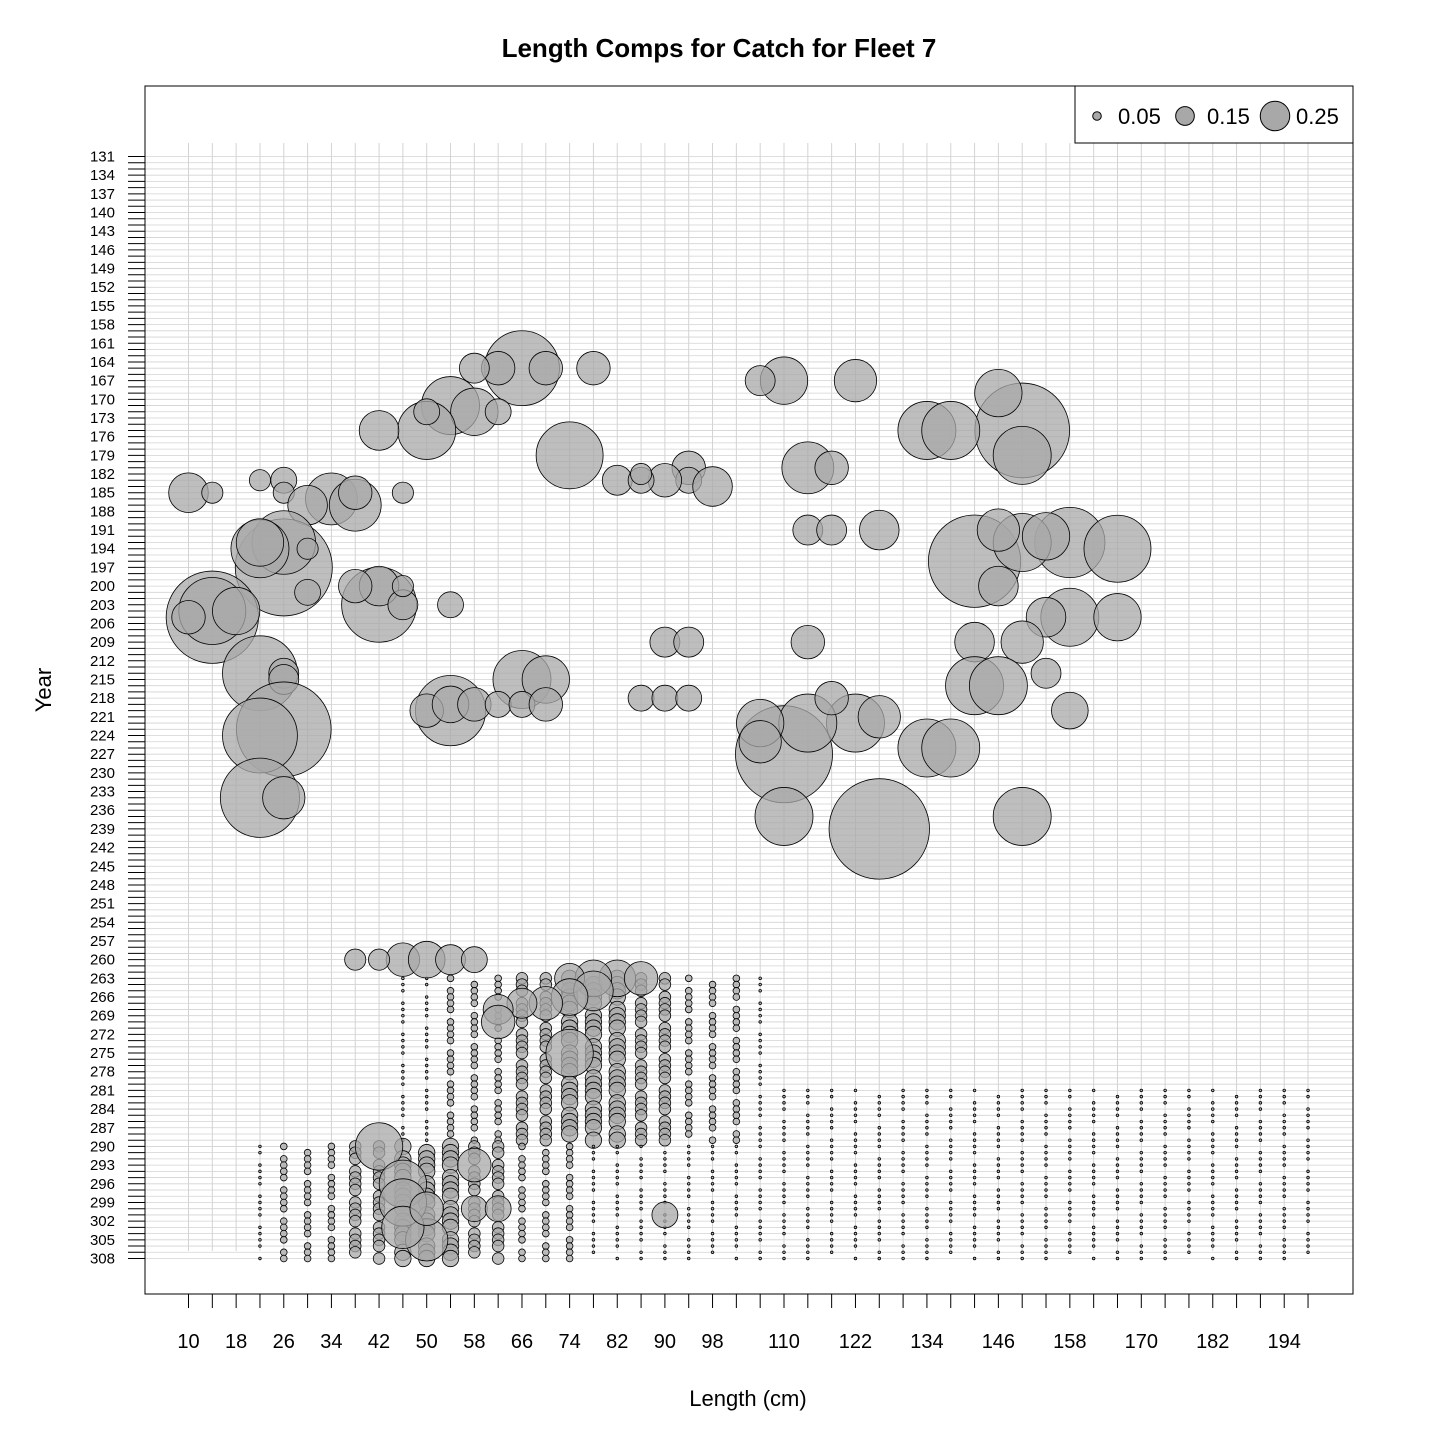 This screenshot has width=1440, height=1440. I want to click on y-tick-label: 158, so click(102, 325).